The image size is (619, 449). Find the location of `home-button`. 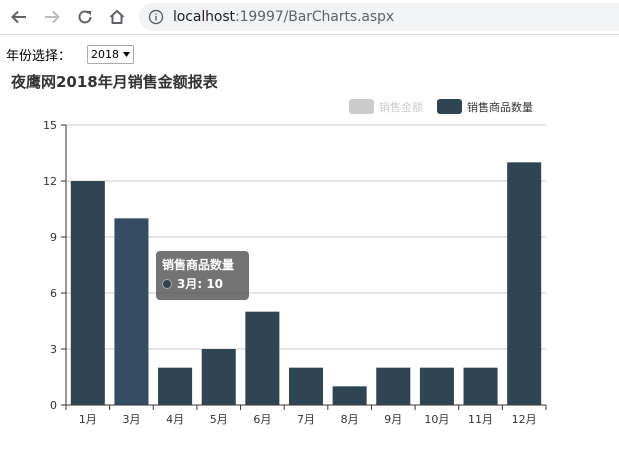

home-button is located at coordinates (117, 17).